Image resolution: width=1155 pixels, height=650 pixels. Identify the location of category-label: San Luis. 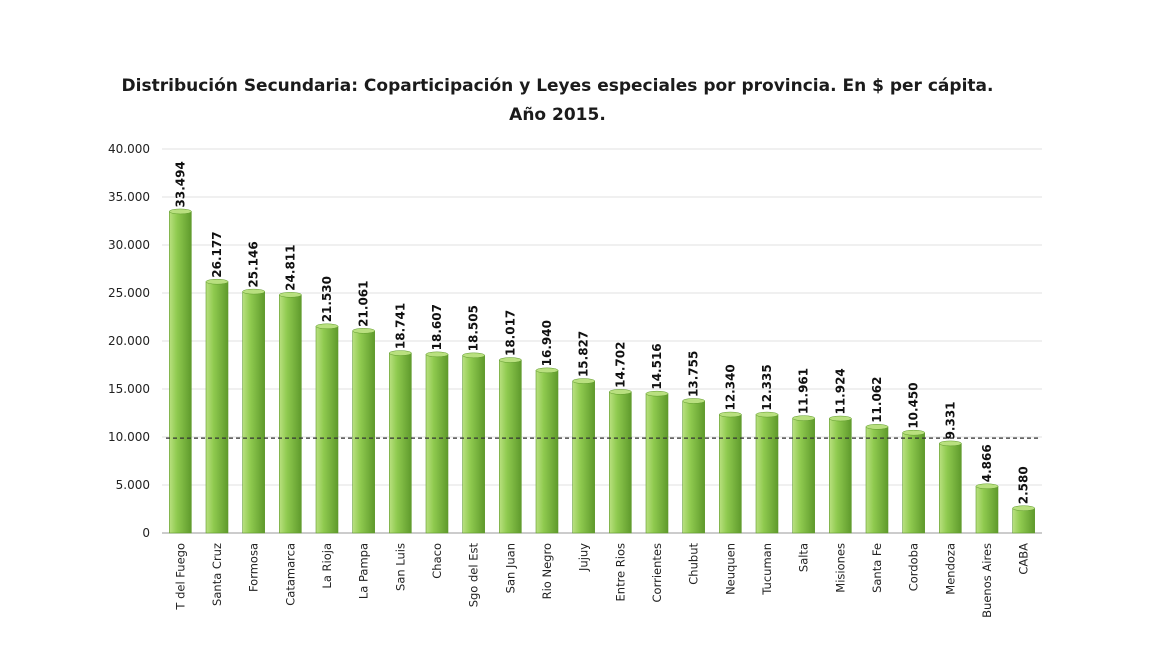
(400, 567).